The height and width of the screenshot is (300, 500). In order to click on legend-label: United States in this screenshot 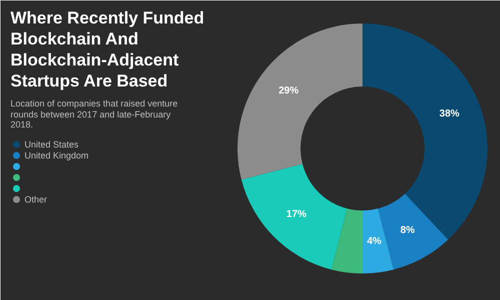, I will do `click(52, 145)`.